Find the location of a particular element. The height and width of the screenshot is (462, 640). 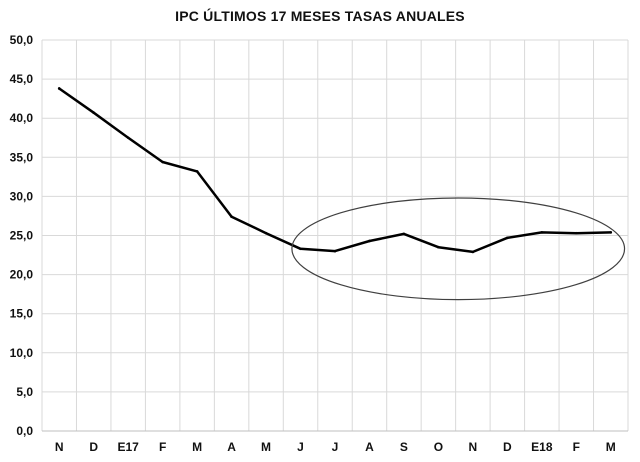

x-tick-labels: N D E17 F M A M J J A S O N D E18 F M is located at coordinates (335, 447).